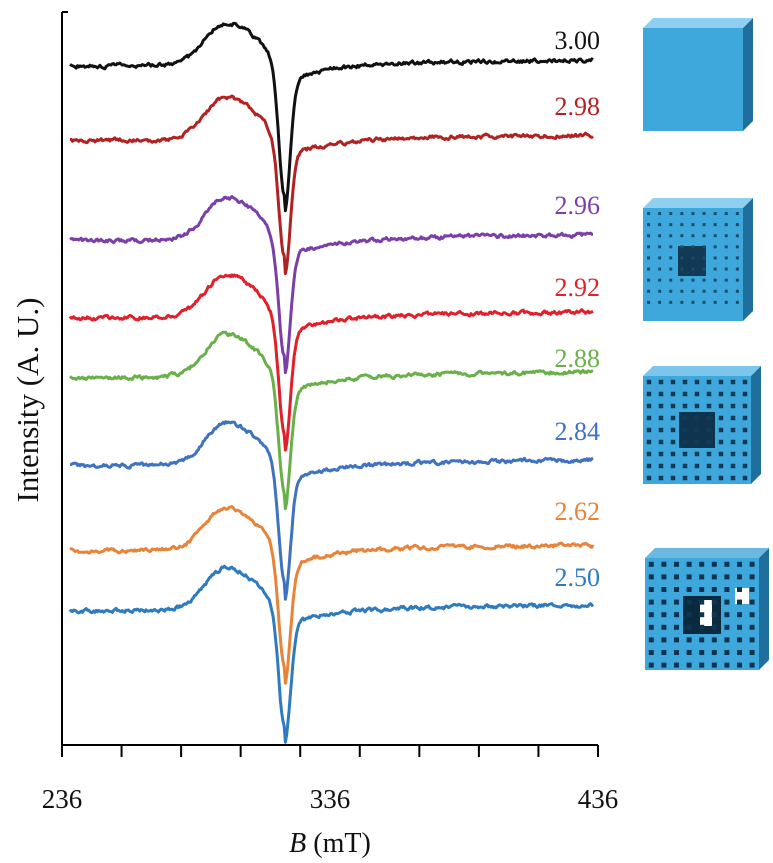  Describe the element at coordinates (578, 40) in the screenshot. I see `series-label: 3.00` at that location.